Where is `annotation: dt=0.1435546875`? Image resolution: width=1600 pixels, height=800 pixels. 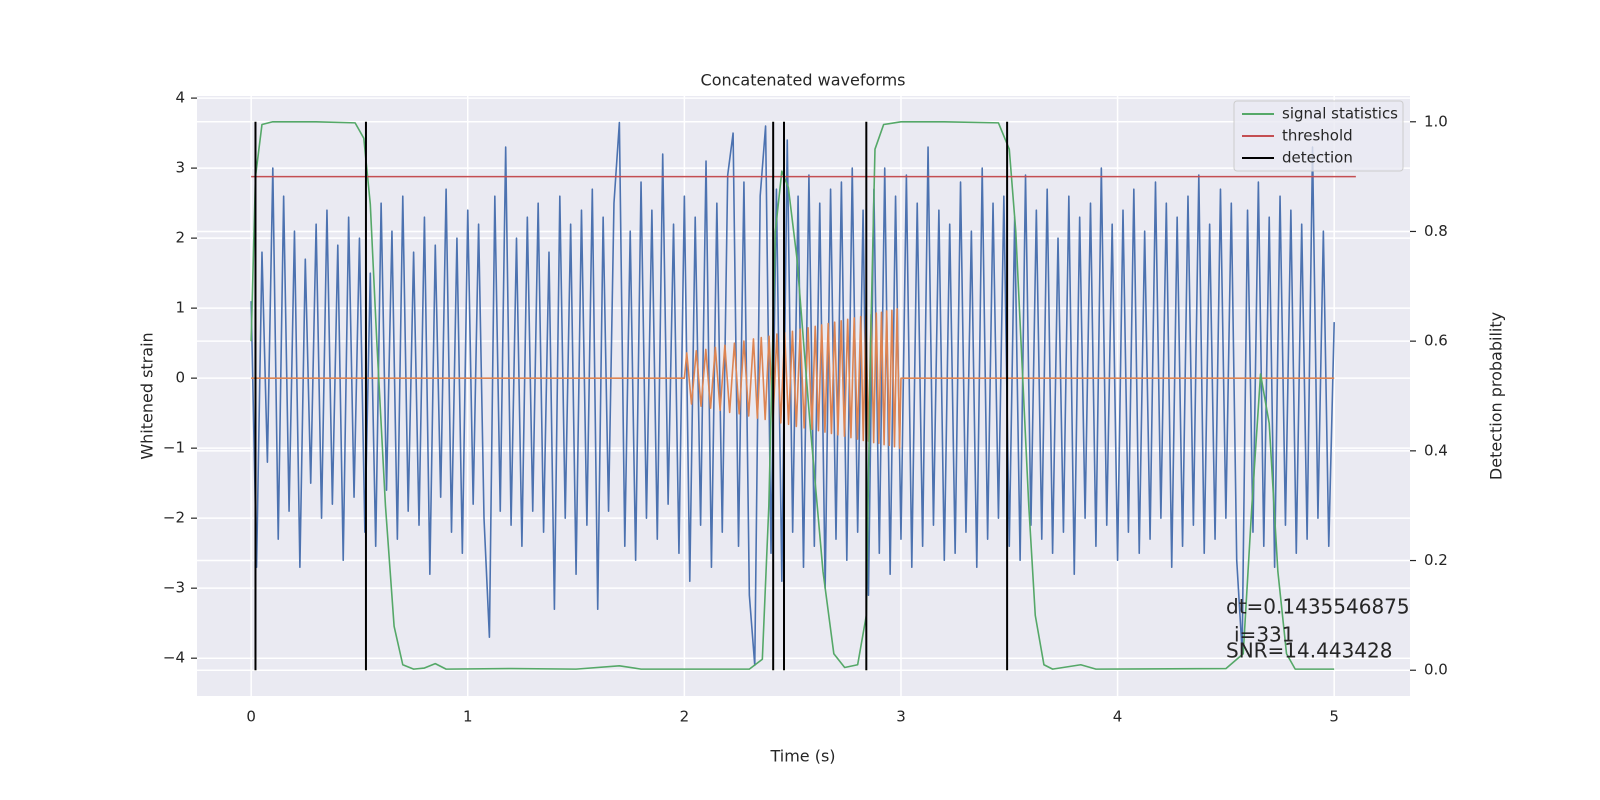 annotation: dt=0.1435546875 is located at coordinates (1318, 607).